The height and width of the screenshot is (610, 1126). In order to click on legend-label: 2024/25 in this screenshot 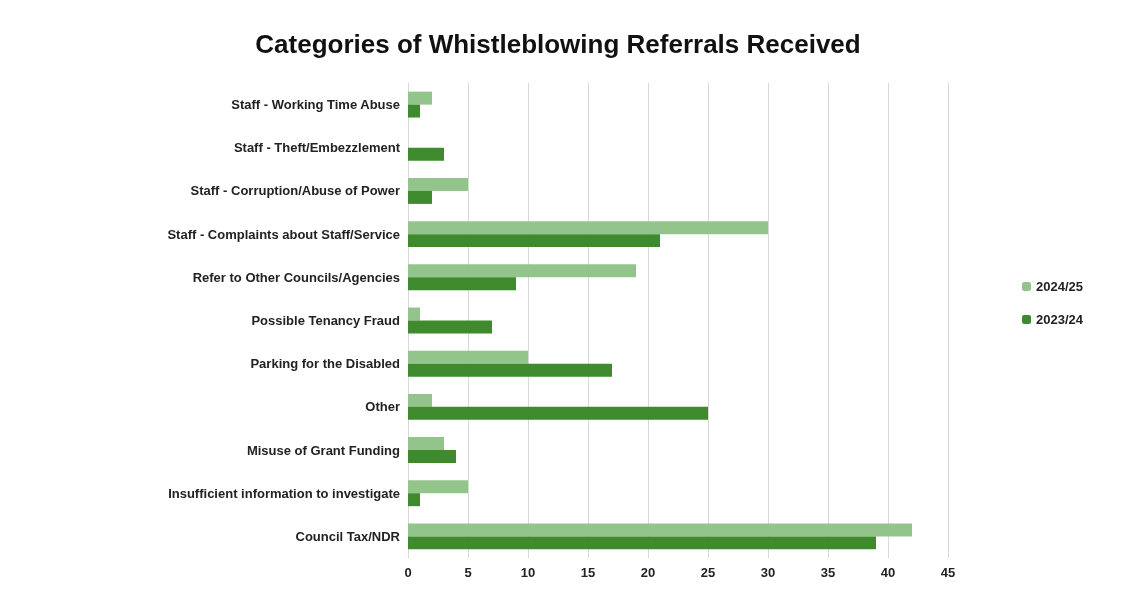, I will do `click(1060, 286)`.